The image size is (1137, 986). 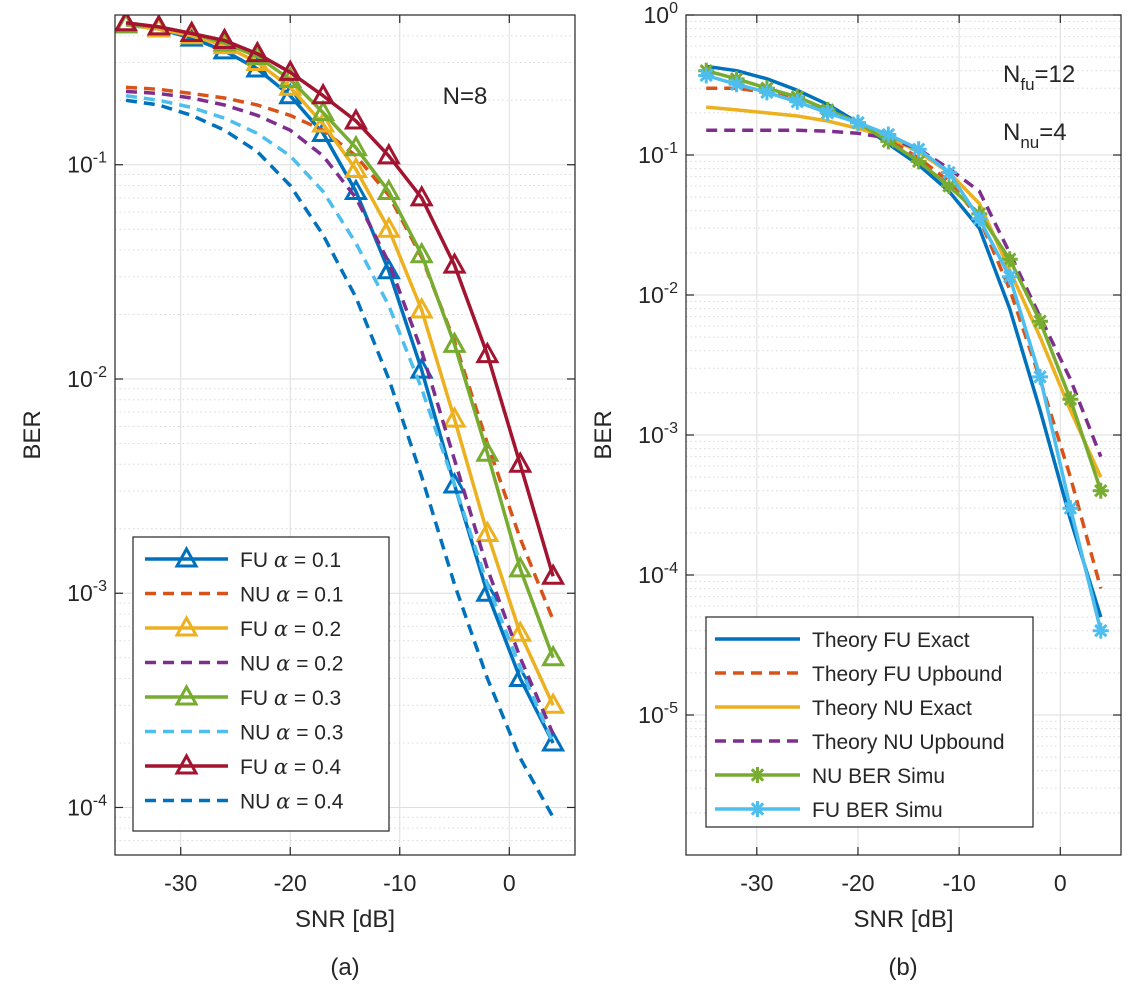 What do you see at coordinates (244, 802) in the screenshot?
I see `legend-item: NU α = 0.4` at bounding box center [244, 802].